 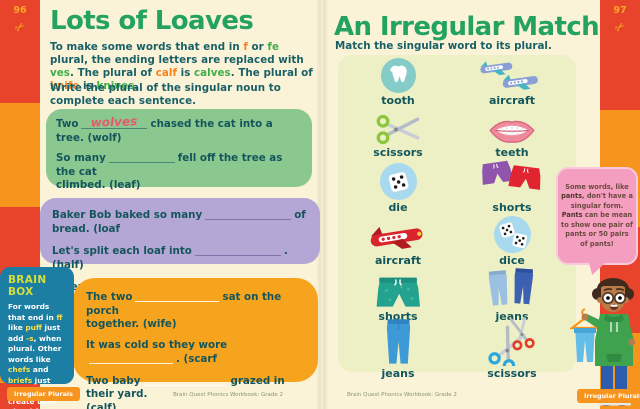 I want to click on section-tab-right: Irregular Plurals, so click(x=608, y=396).